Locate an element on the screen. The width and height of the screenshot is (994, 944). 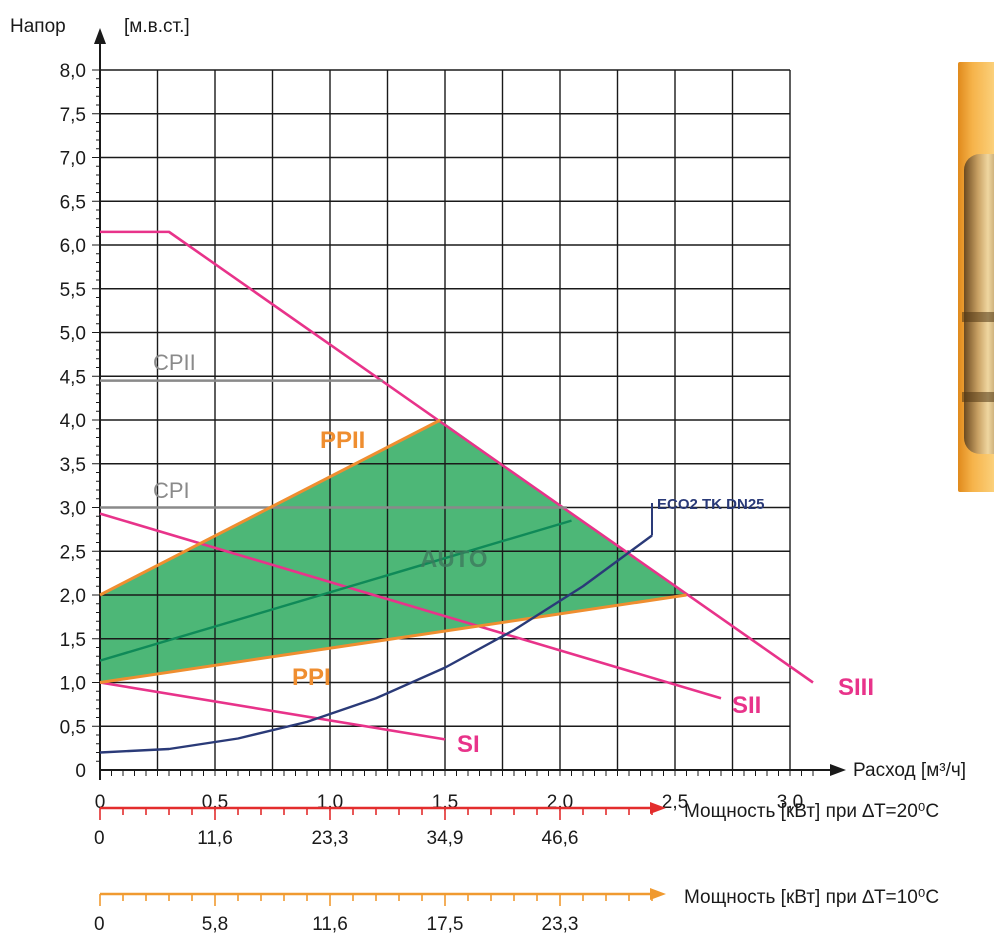
series-ppi is located at coordinates (393, 638).